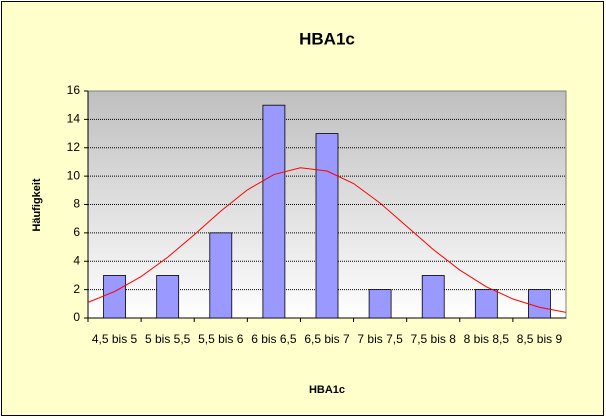 Image resolution: width=606 pixels, height=419 pixels. I want to click on y-tick-label: 10, so click(74, 175).